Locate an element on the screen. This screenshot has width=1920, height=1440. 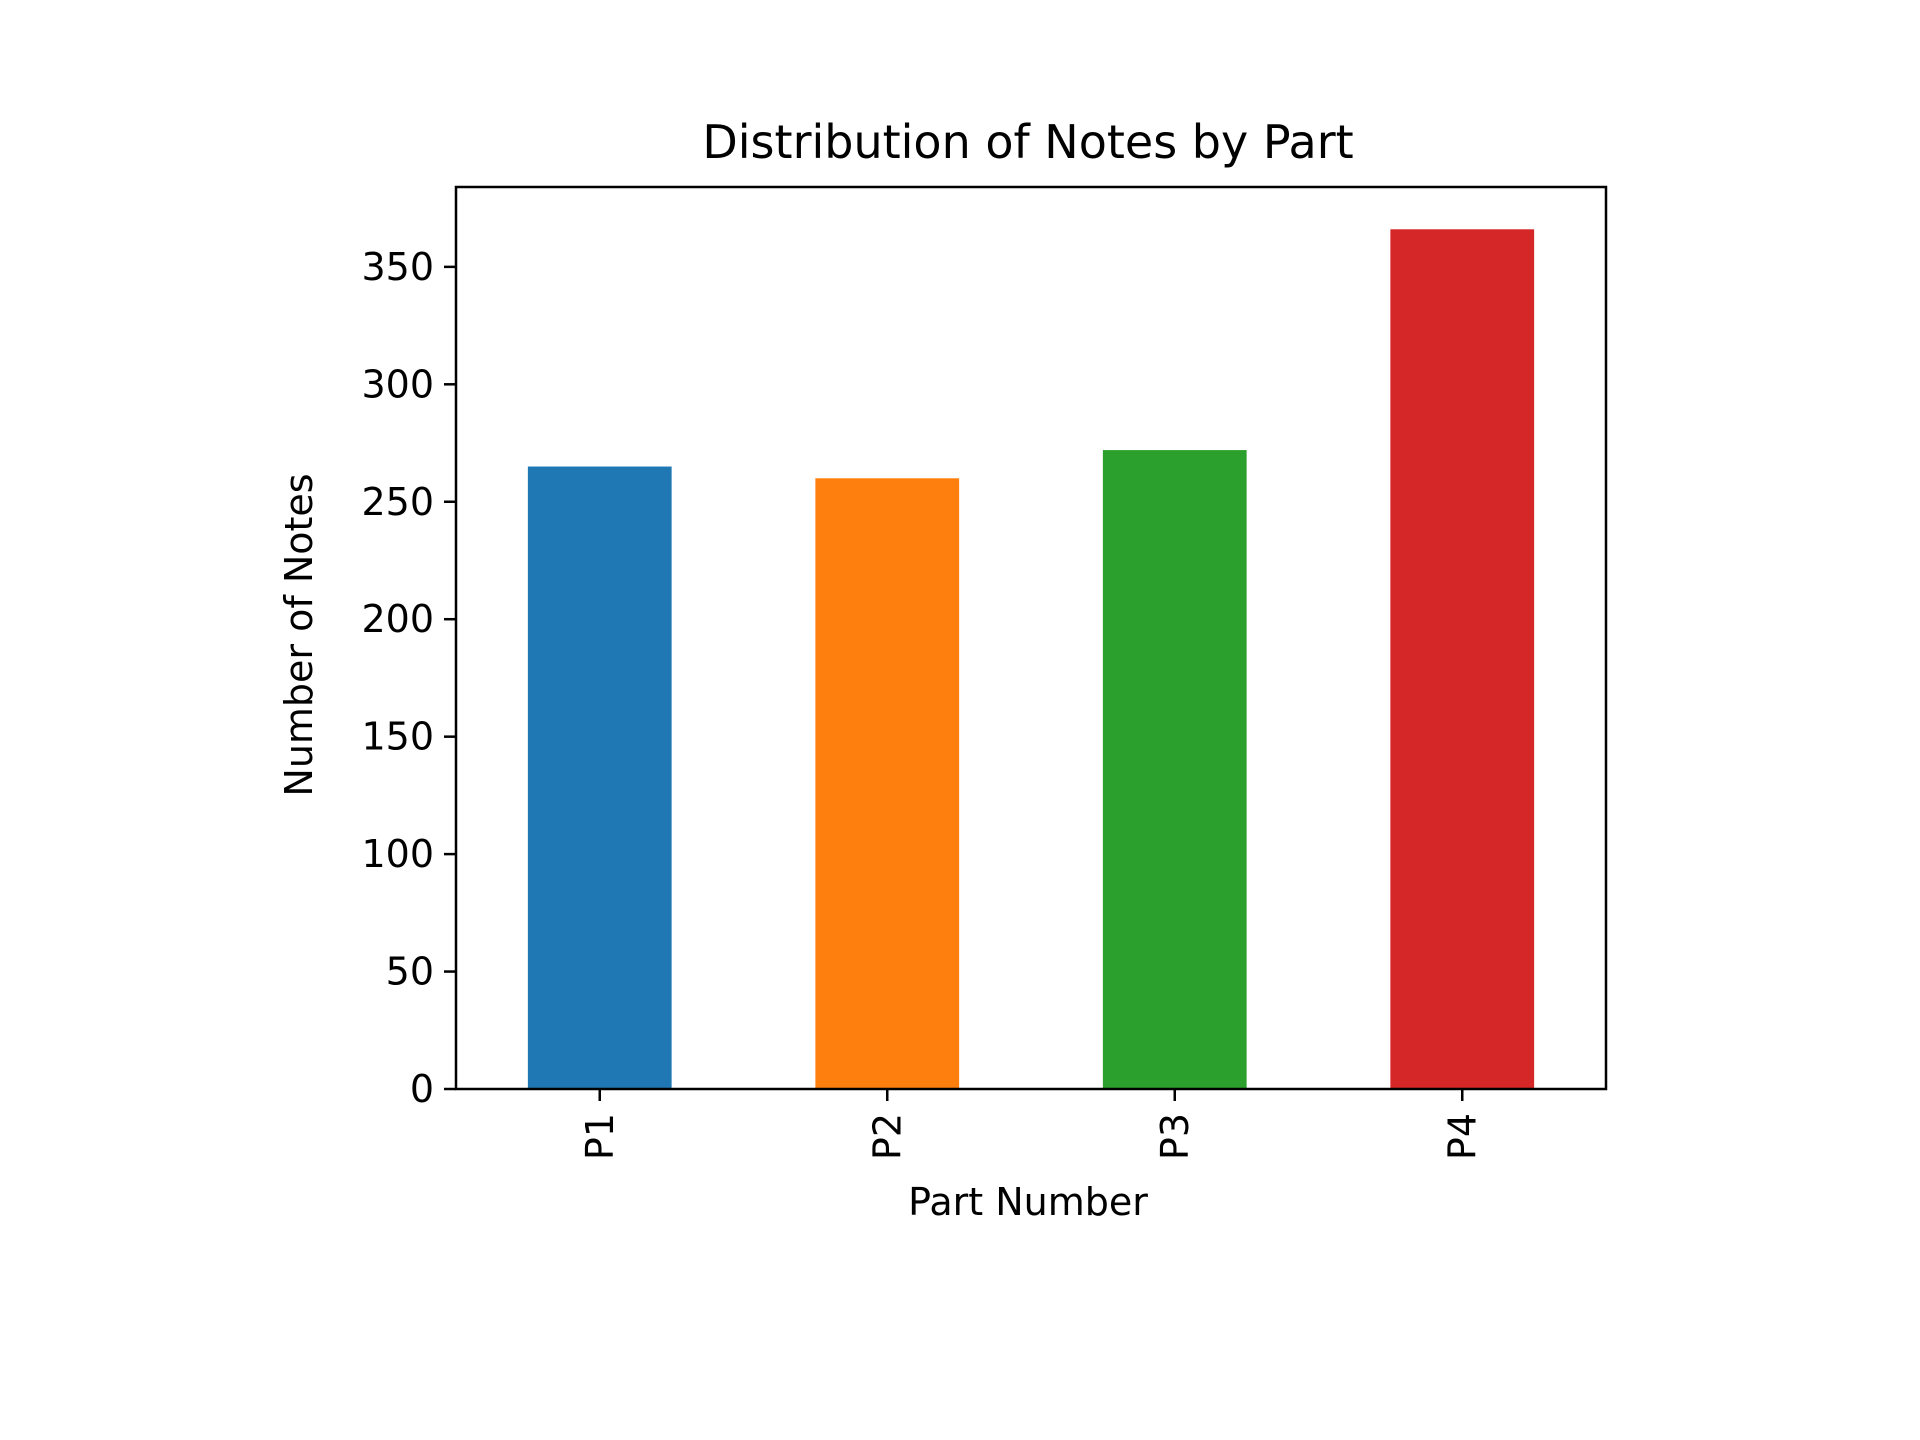
bar-p1 is located at coordinates (599, 778).